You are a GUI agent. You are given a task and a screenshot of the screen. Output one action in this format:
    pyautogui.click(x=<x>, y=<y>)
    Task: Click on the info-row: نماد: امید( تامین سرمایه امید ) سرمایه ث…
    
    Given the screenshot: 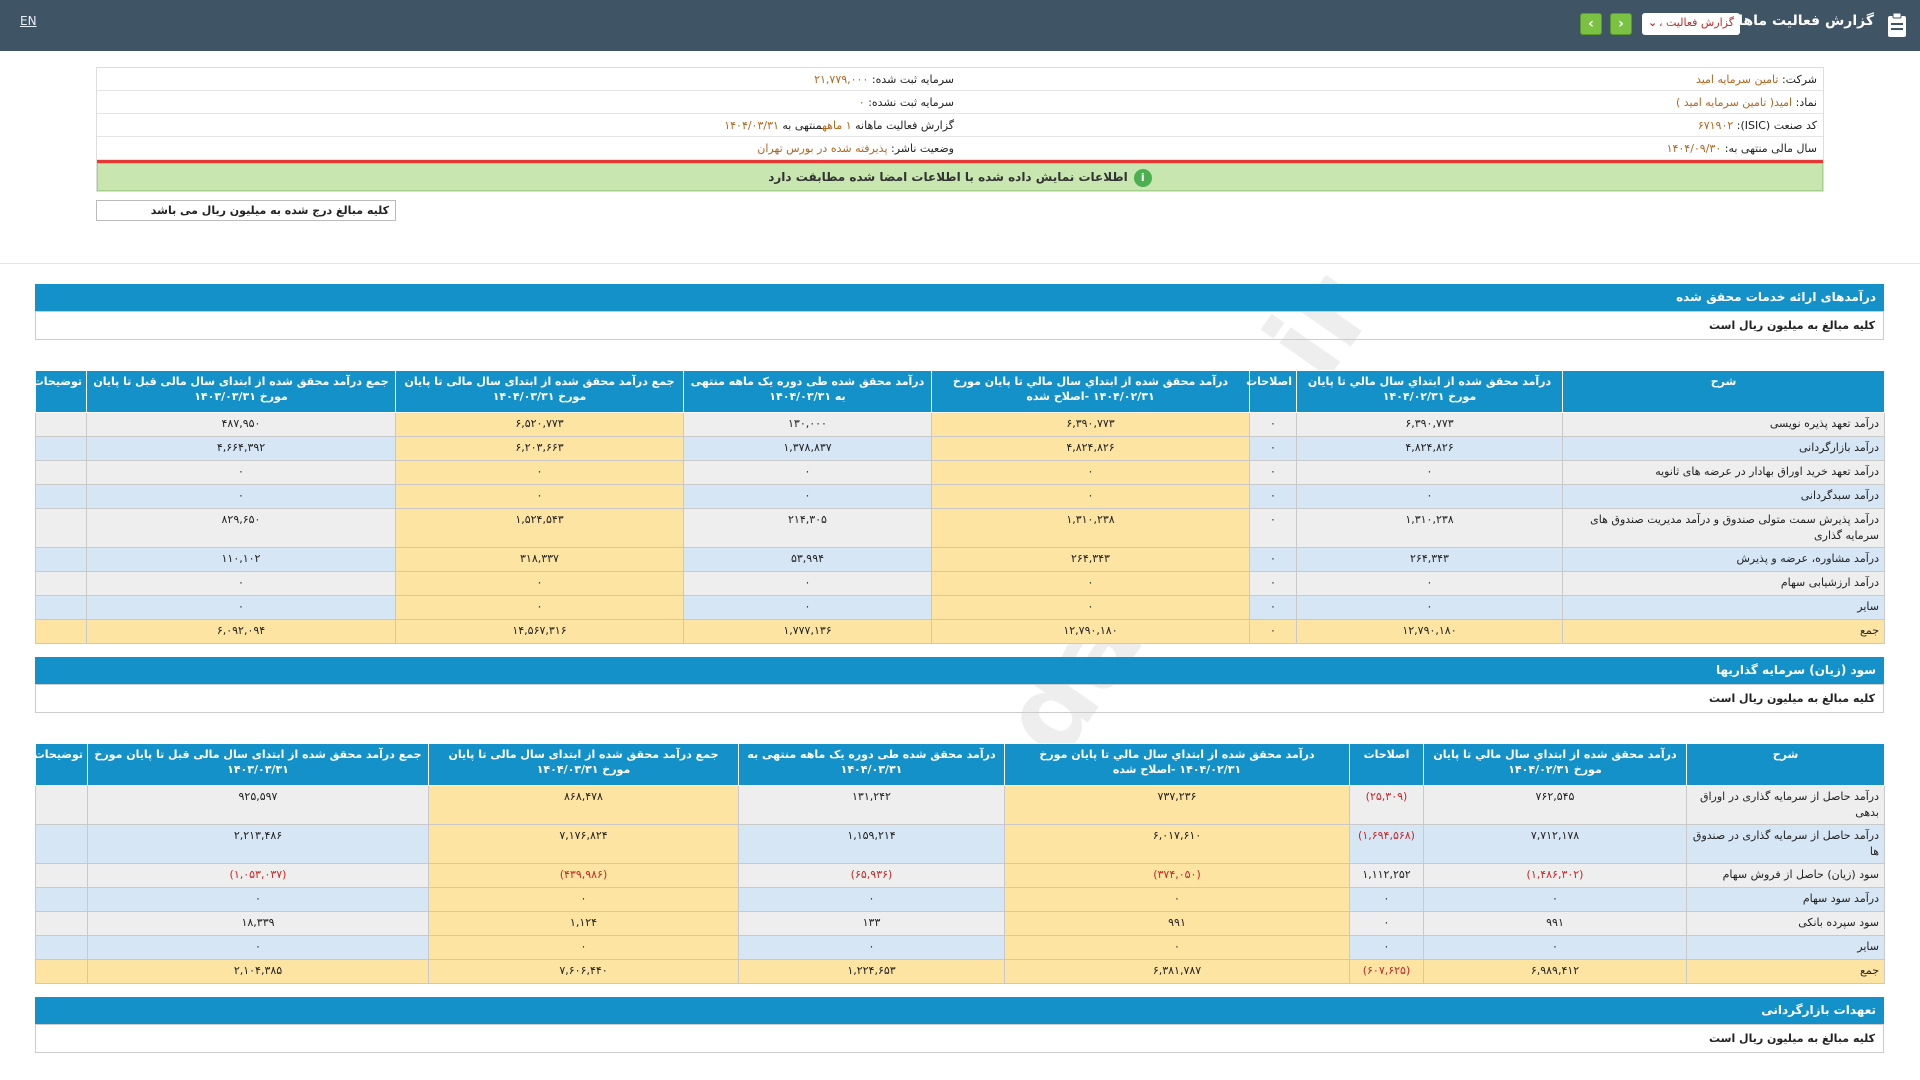 What is the action you would take?
    pyautogui.click(x=960, y=102)
    